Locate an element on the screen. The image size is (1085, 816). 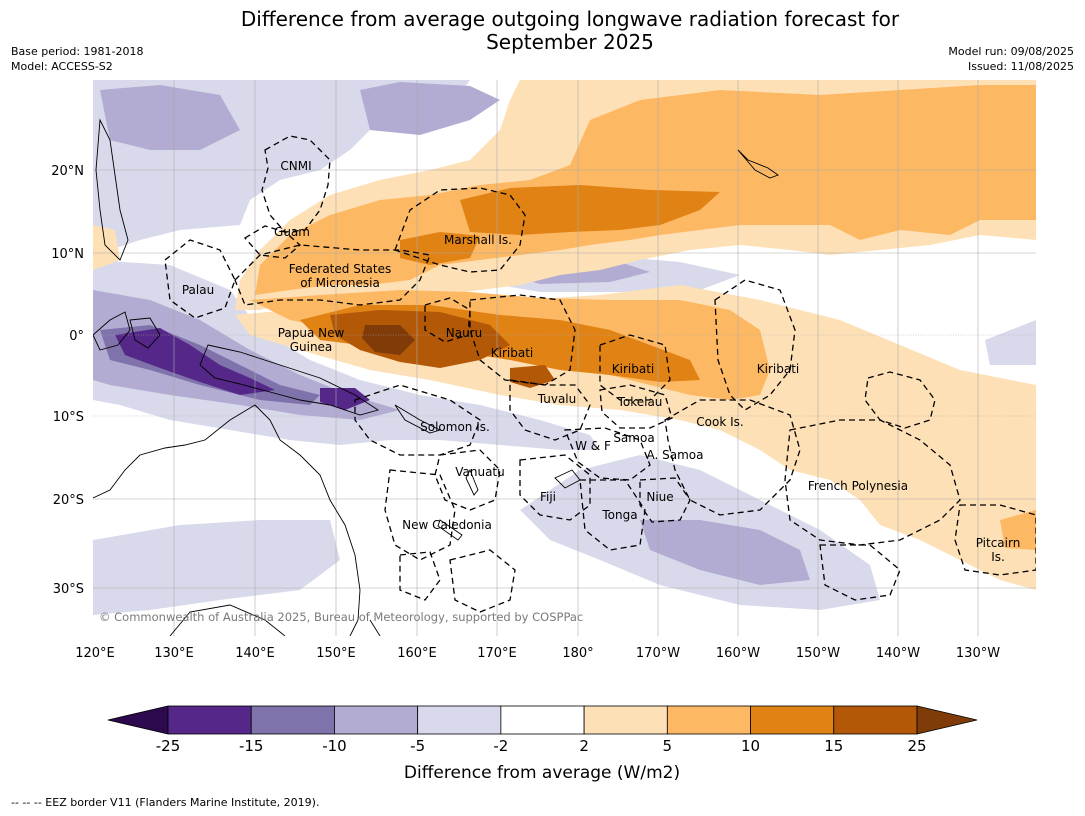
eez-niue is located at coordinates (665, 500).